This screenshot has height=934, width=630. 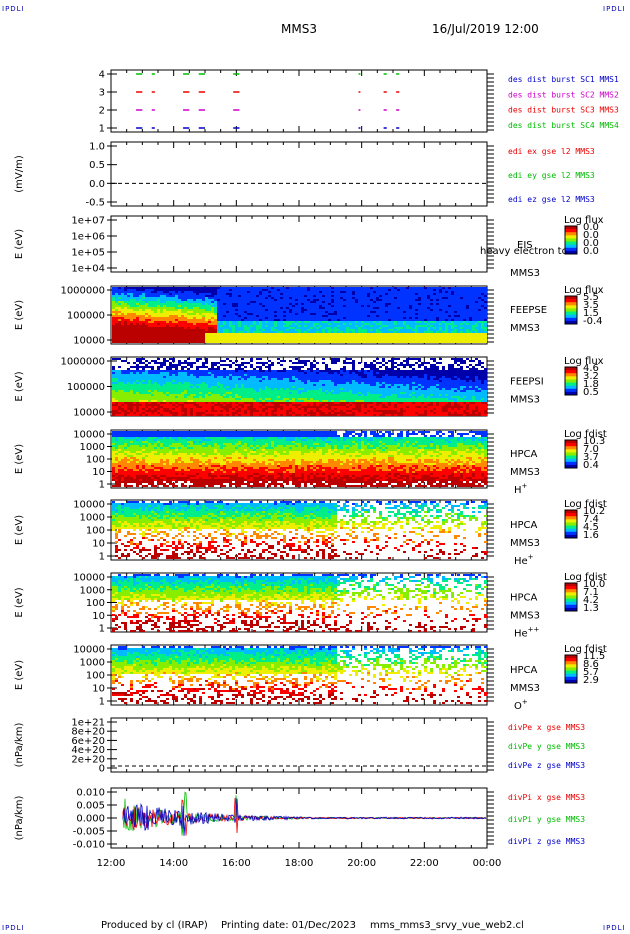 I want to click on colorbar-band, so click(x=571, y=313).